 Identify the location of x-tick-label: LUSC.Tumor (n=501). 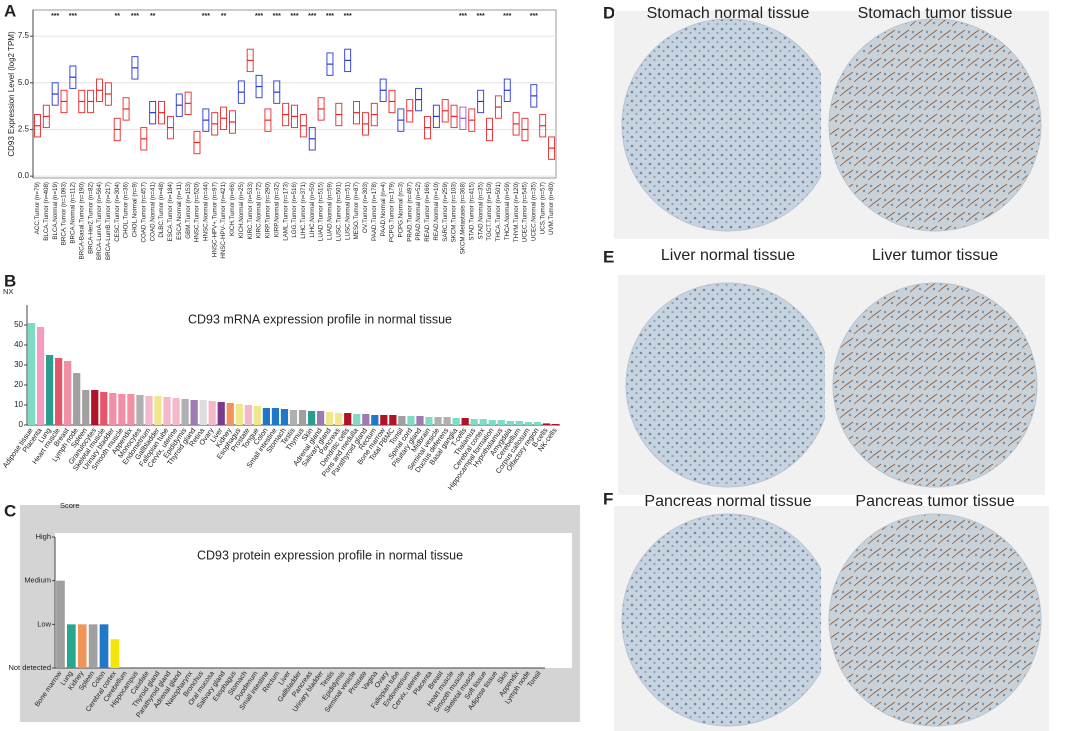
(338, 211).